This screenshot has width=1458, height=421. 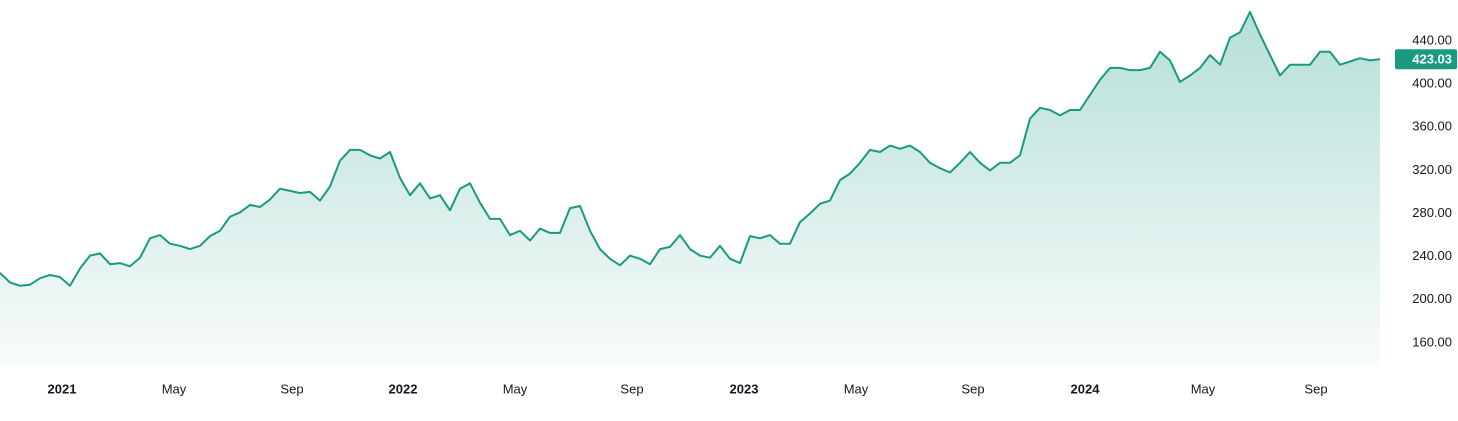 What do you see at coordinates (1432, 83) in the screenshot?
I see `y-tick-label: 400.00` at bounding box center [1432, 83].